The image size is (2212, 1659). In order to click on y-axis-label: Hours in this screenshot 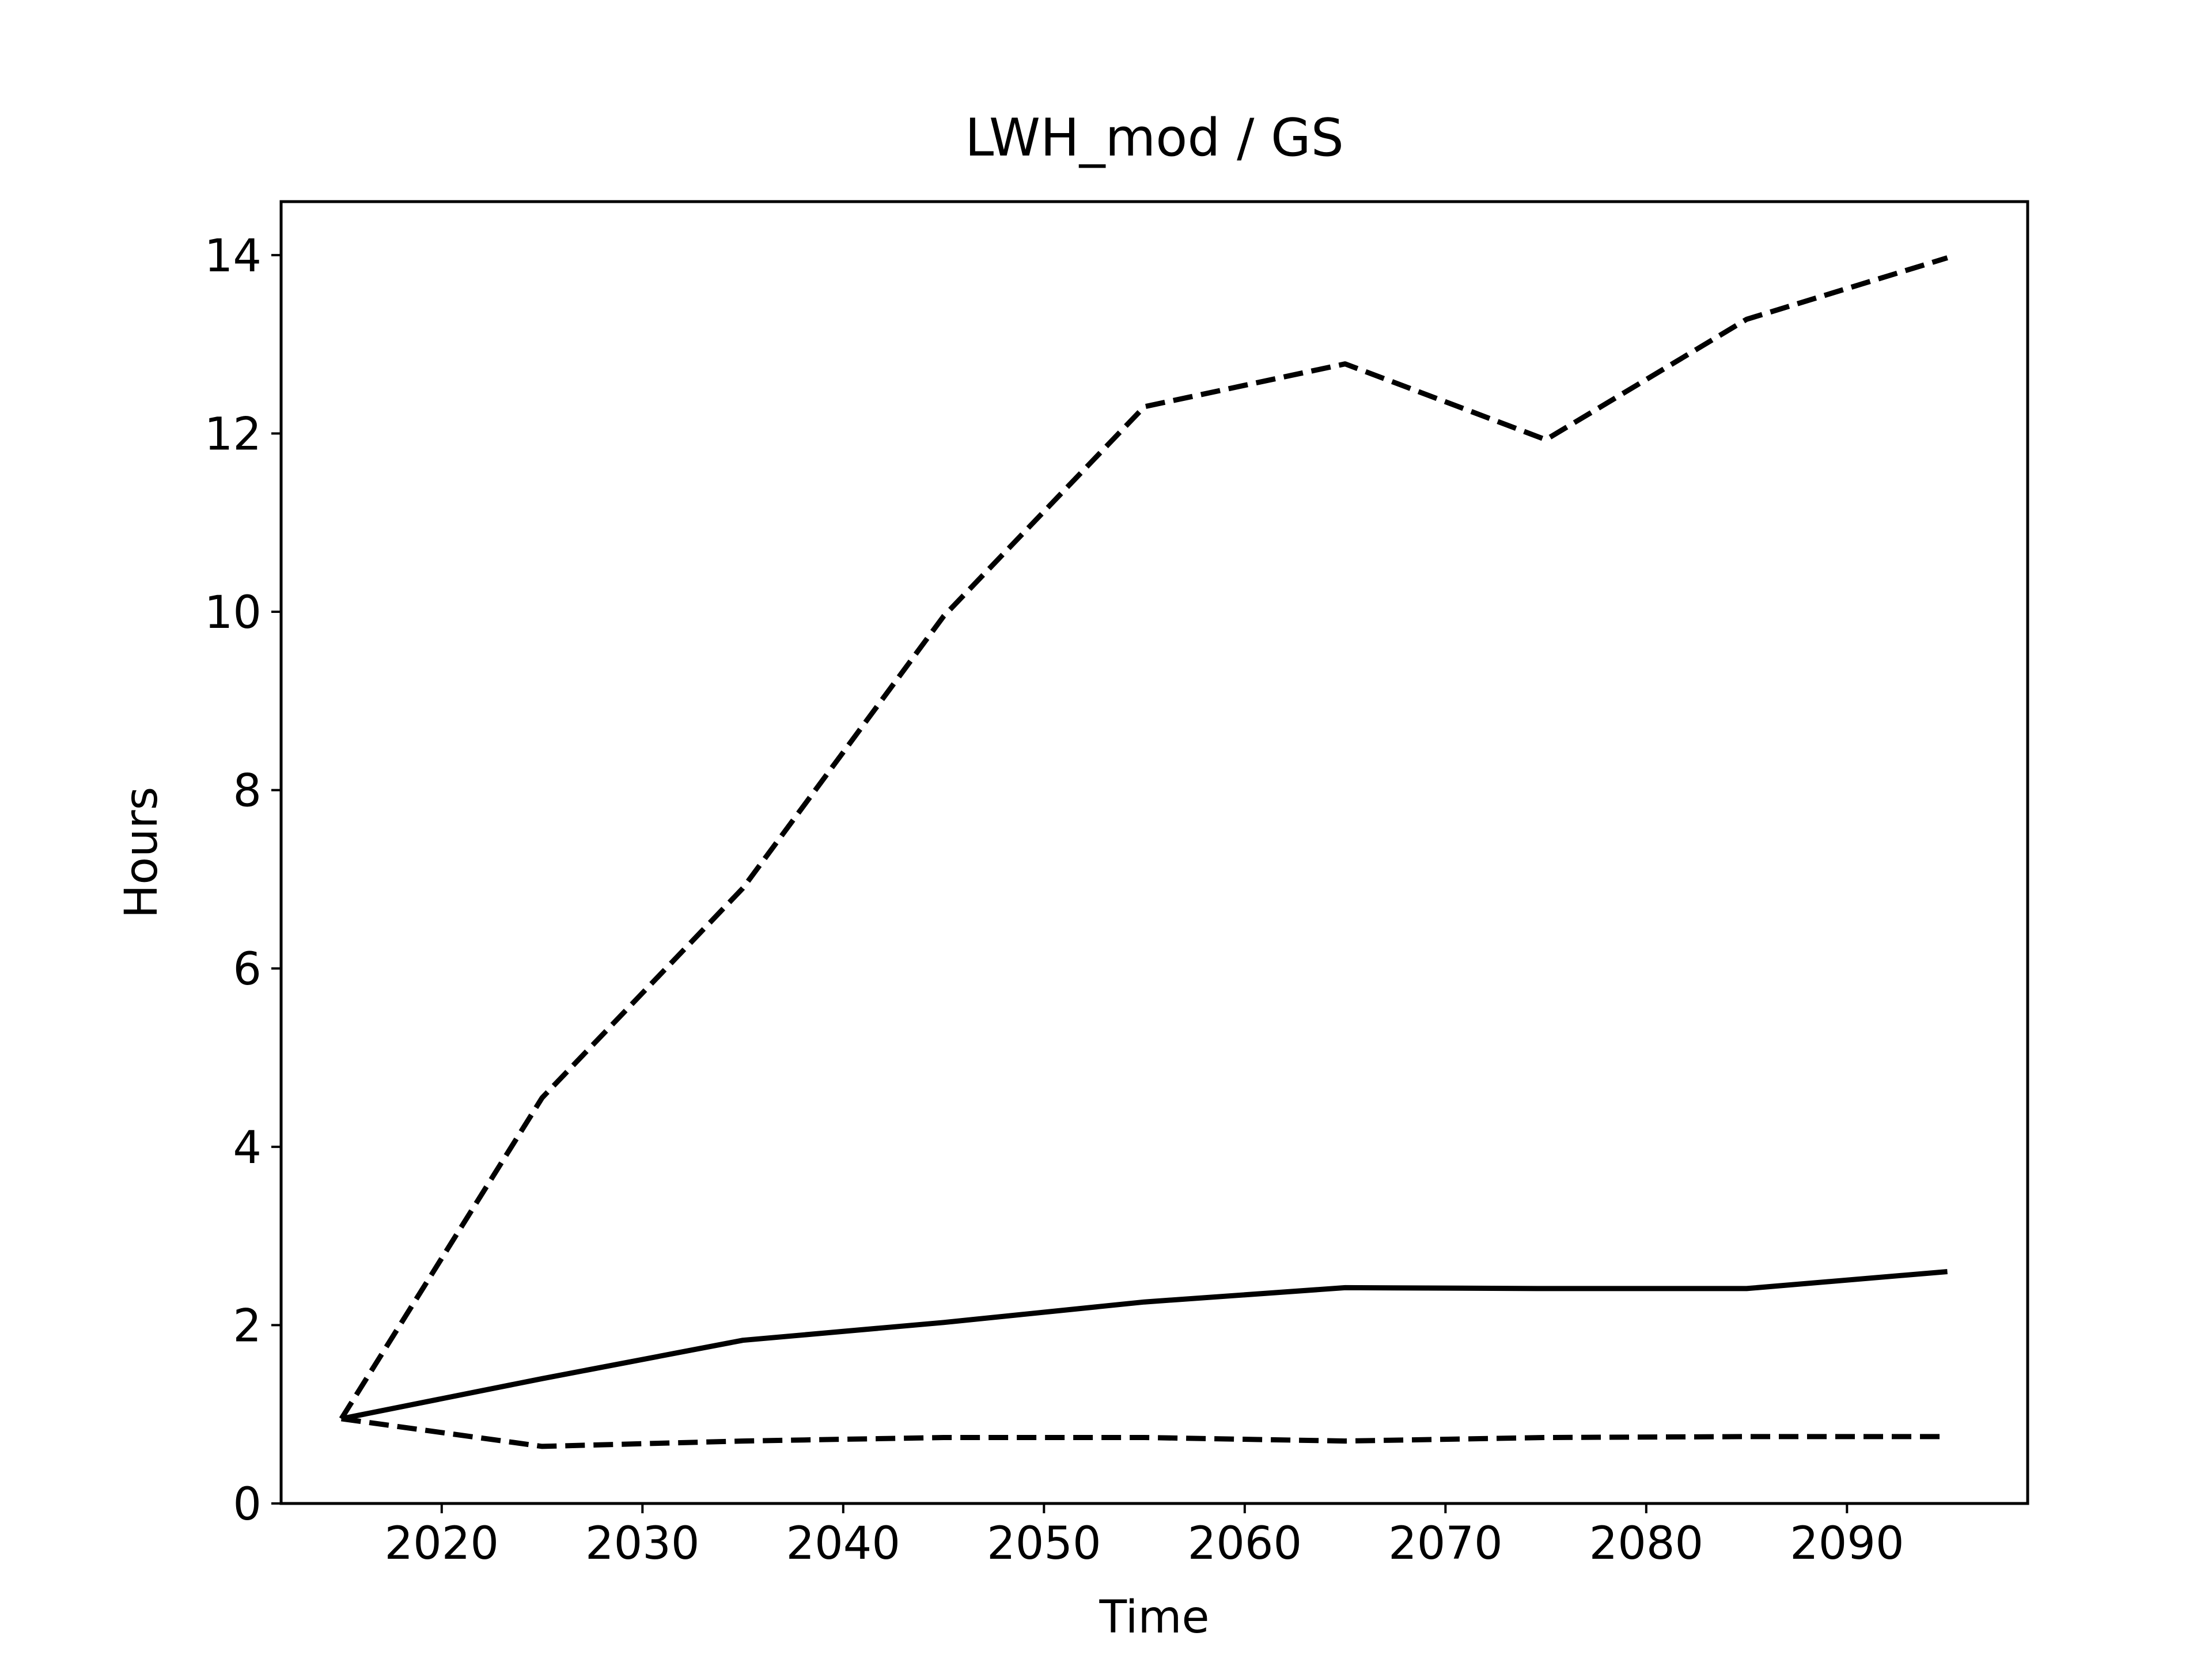, I will do `click(142, 853)`.